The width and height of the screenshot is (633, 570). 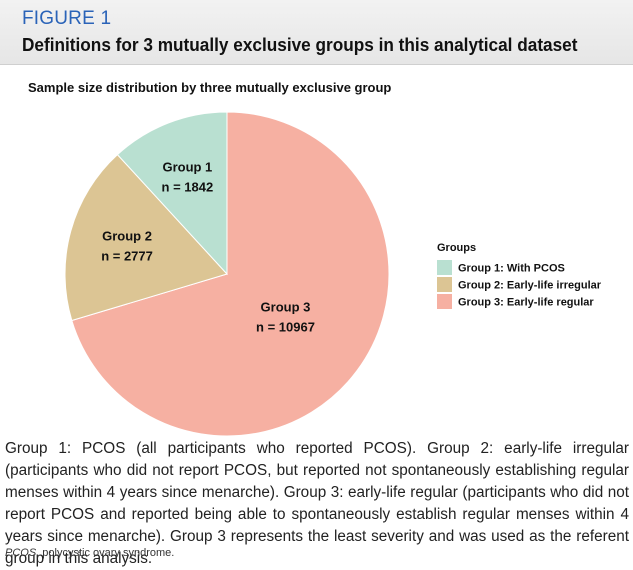 What do you see at coordinates (286, 307) in the screenshot?
I see `slice-label-3: Group 3` at bounding box center [286, 307].